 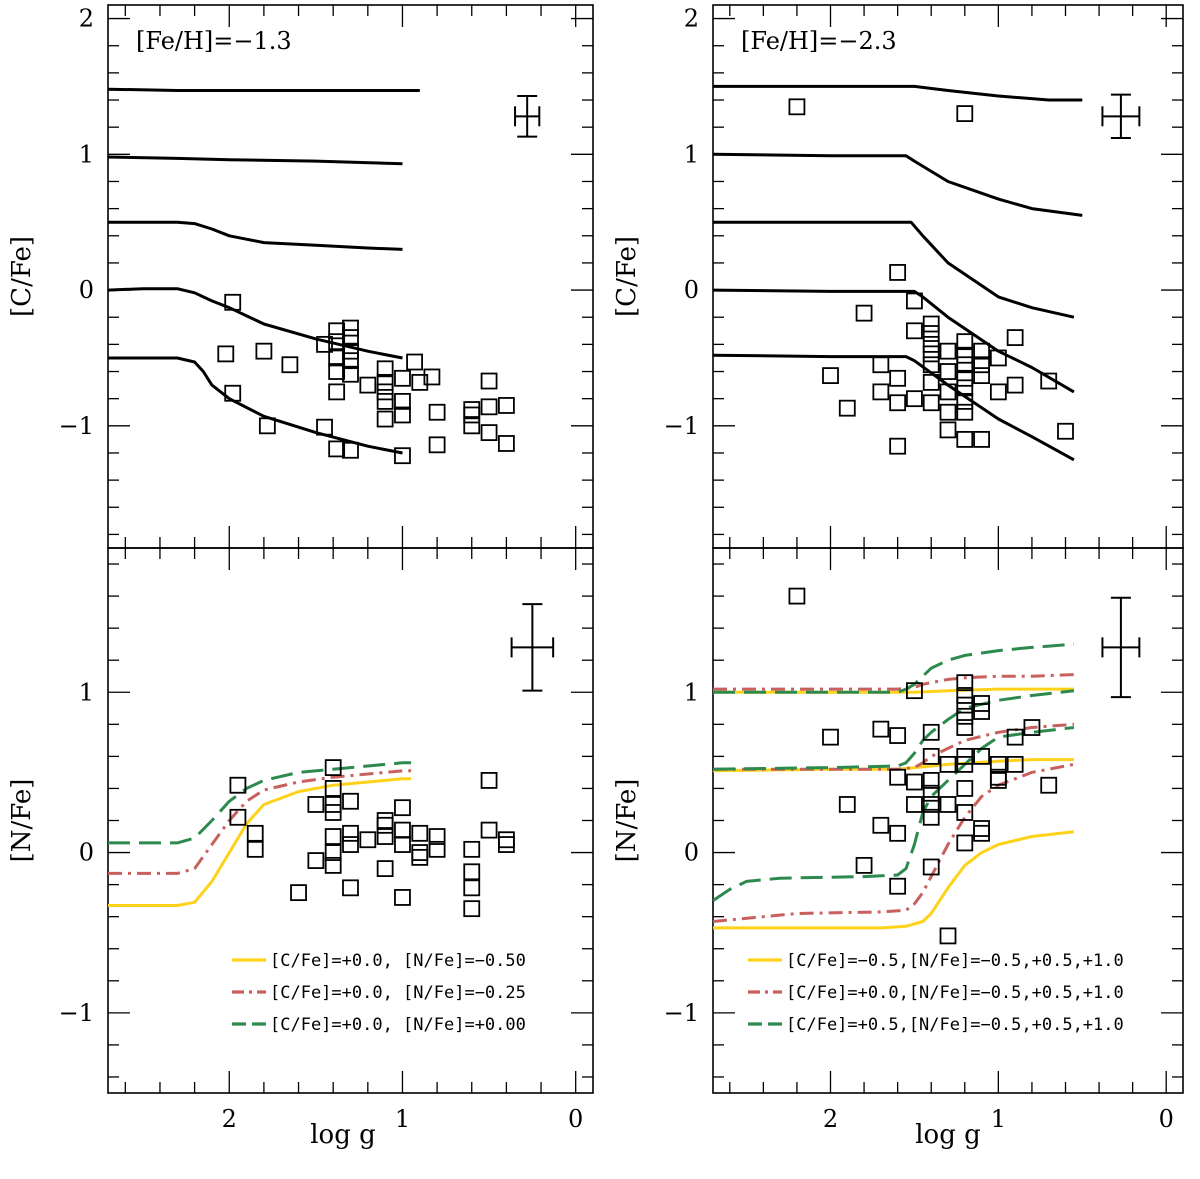 What do you see at coordinates (343, 1135) in the screenshot?
I see `x-axis-title-left: log g` at bounding box center [343, 1135].